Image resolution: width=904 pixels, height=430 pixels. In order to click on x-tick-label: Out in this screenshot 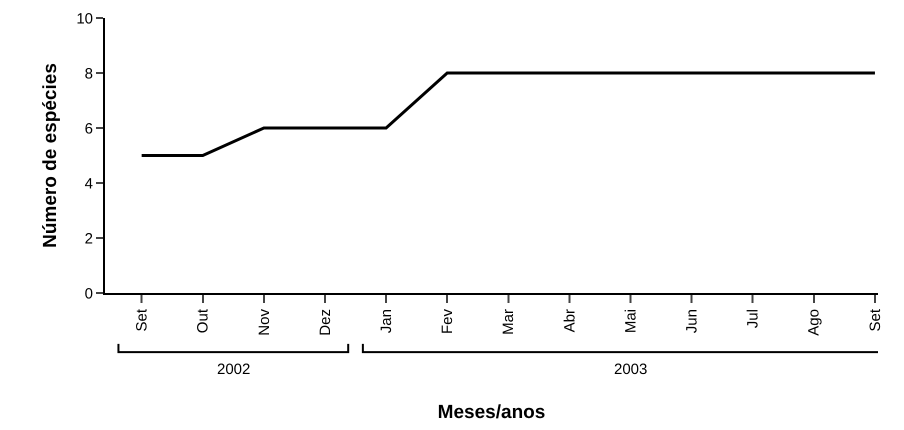, I will do `click(203, 321)`.